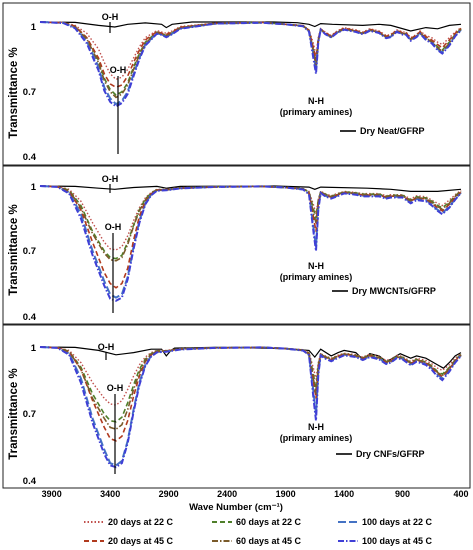 This screenshot has width=473, height=550. I want to click on legend-item: 20 days at 45 C, so click(129, 541).